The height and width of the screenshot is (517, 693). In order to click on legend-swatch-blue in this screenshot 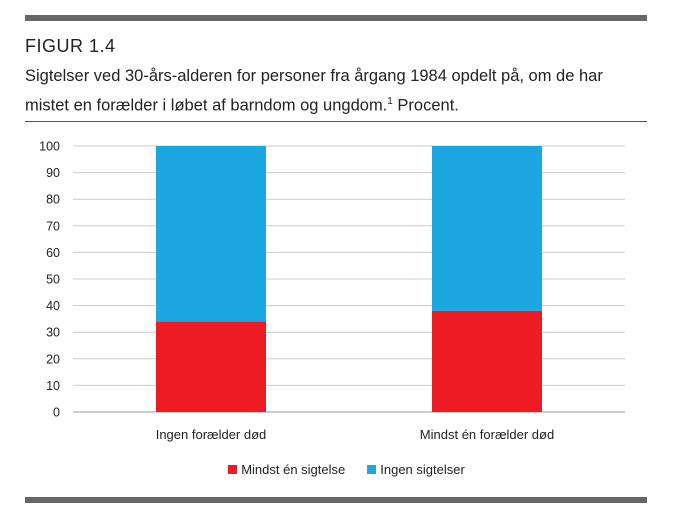, I will do `click(372, 469)`.